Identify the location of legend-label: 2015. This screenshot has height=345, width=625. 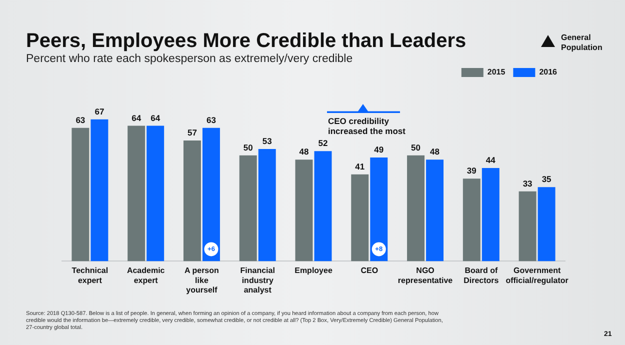
(496, 72).